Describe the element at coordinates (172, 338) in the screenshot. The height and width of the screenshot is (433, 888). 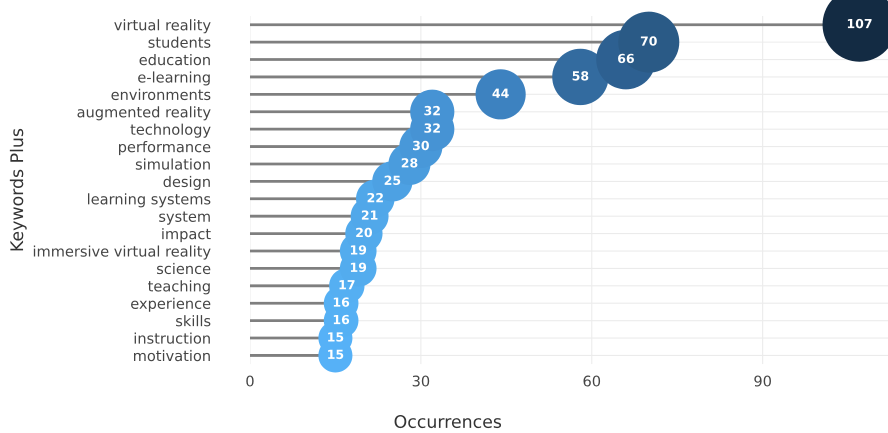
I see `y-tick-label: instruction` at that location.